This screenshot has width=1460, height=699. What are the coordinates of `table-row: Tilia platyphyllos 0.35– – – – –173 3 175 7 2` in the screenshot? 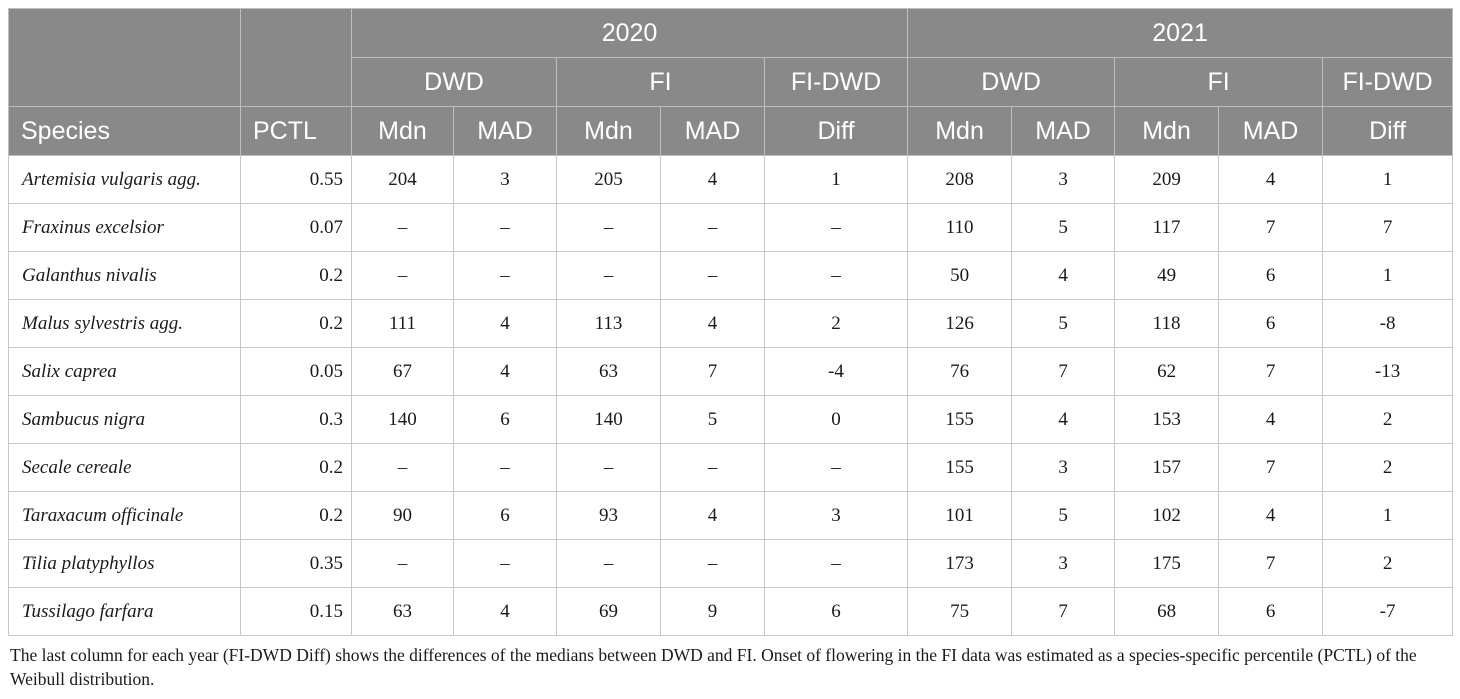 It's located at (731, 563).